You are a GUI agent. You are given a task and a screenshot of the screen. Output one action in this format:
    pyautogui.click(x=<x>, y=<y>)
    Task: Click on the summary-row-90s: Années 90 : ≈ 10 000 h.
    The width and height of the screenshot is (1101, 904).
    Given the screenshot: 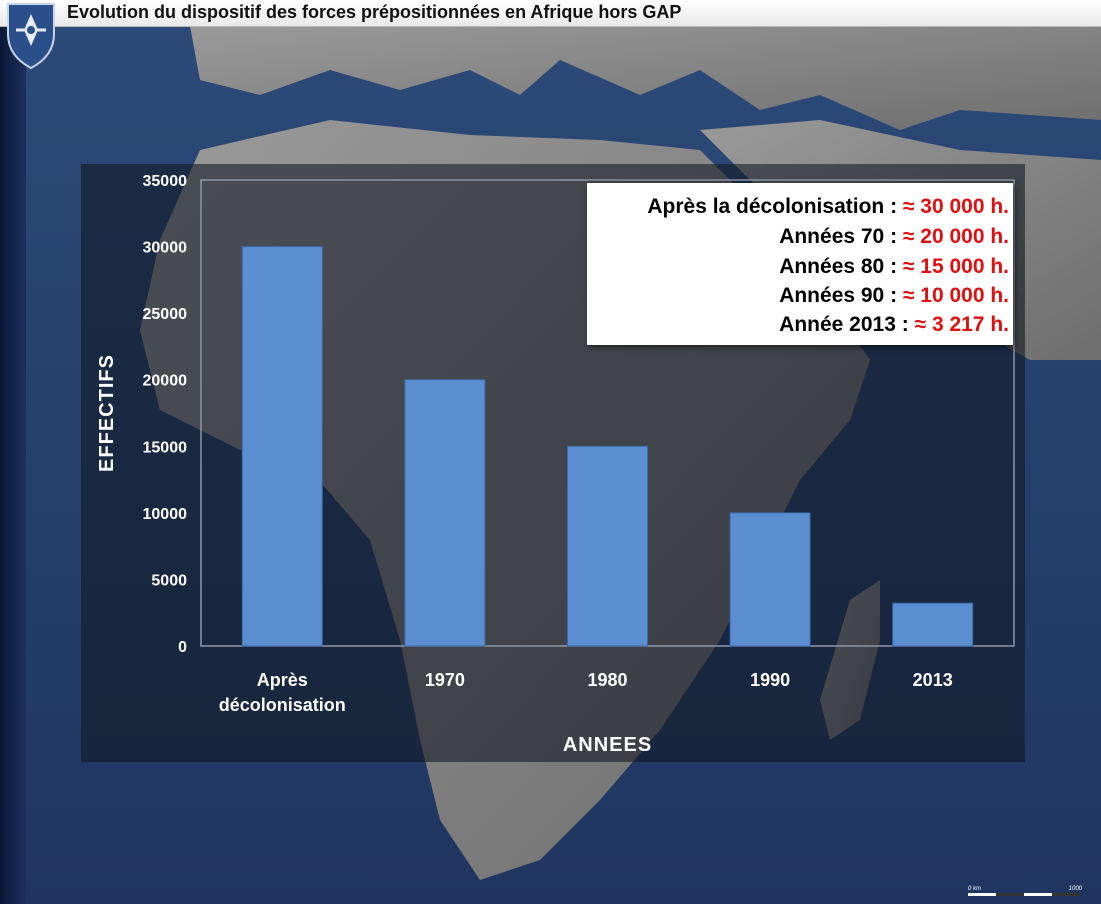 What is the action you would take?
    pyautogui.click(x=894, y=296)
    